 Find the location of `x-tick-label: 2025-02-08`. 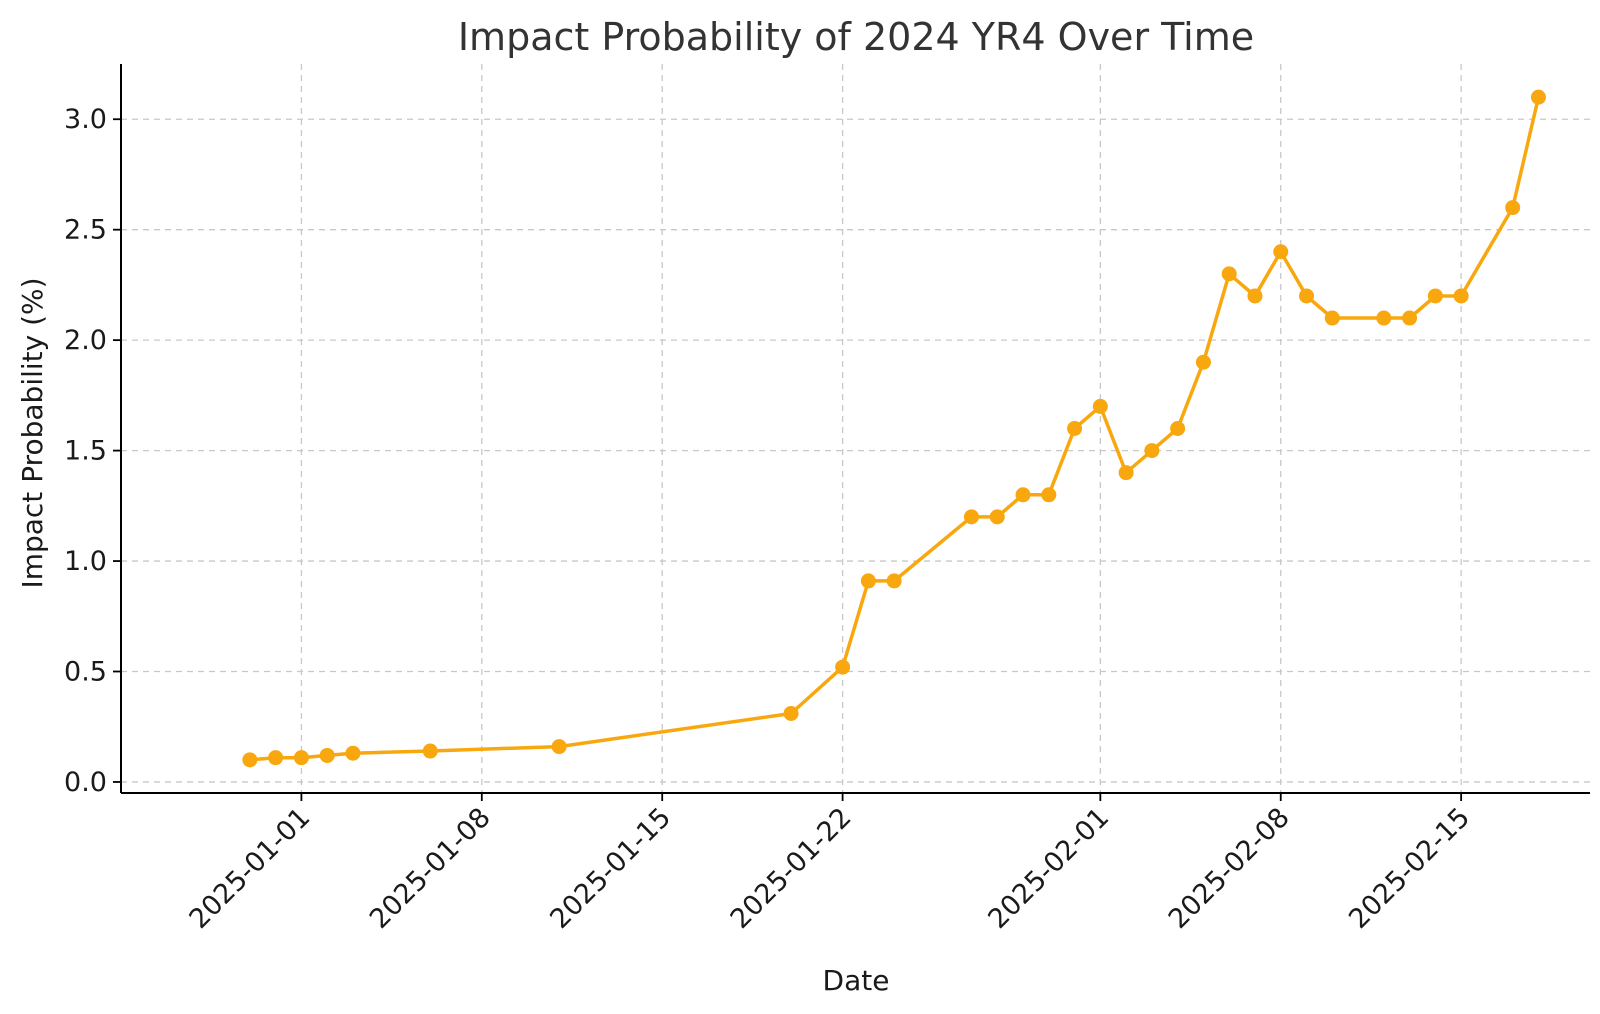

x-tick-label: 2025-02-08 is located at coordinates (1229, 868).